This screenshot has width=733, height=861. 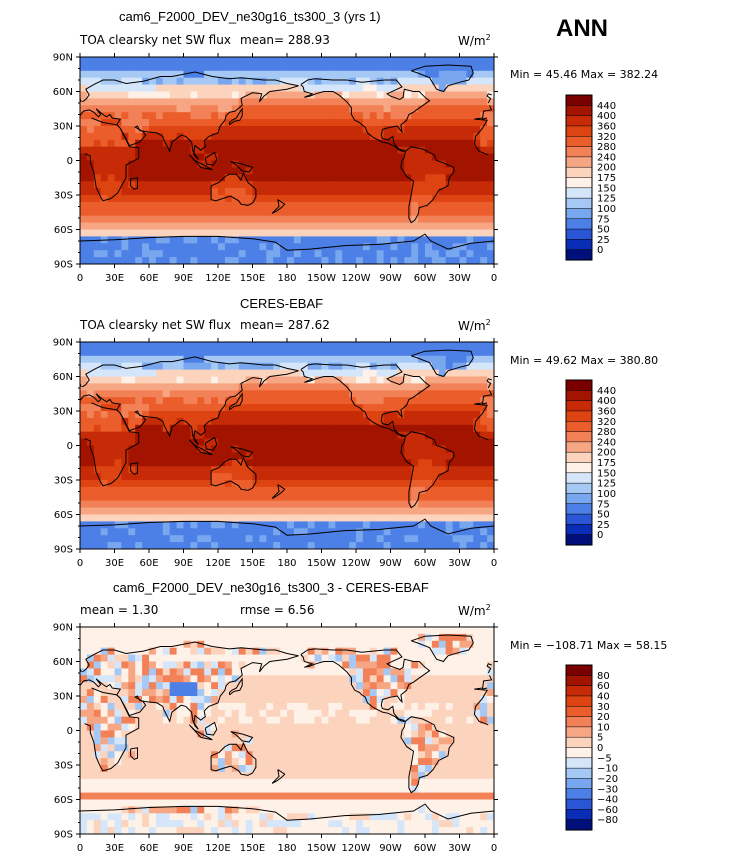 What do you see at coordinates (606, 157) in the screenshot?
I see `colorbar-label: 240` at bounding box center [606, 157].